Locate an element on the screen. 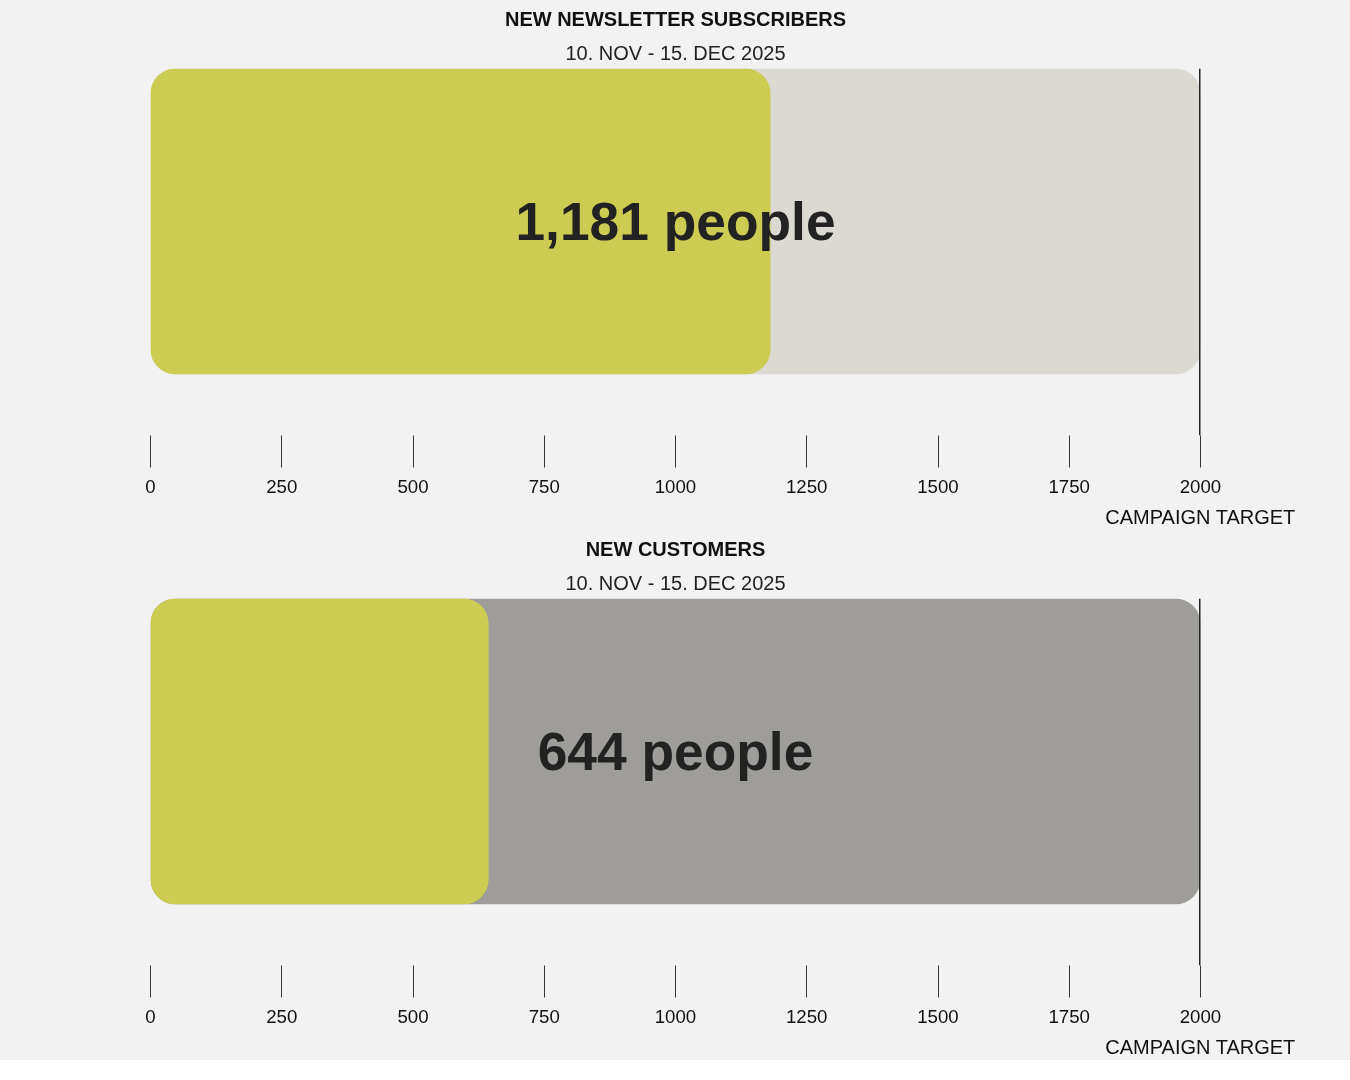 The height and width of the screenshot is (1080, 1350). data-label: 644 people is located at coordinates (675, 751).